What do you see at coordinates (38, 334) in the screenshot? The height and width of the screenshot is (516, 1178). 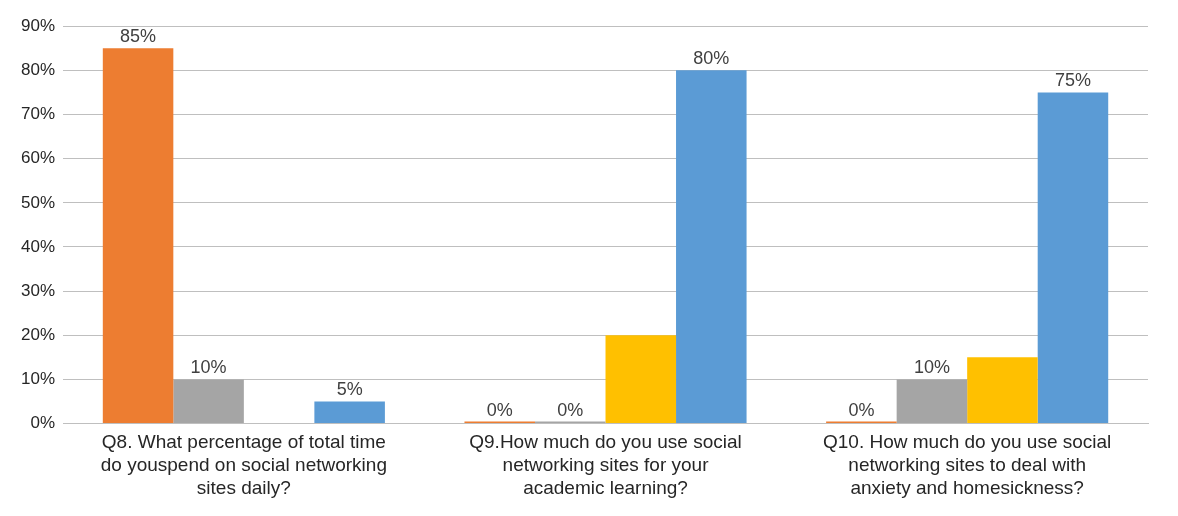 I see `y-tick-label: 20%` at bounding box center [38, 334].